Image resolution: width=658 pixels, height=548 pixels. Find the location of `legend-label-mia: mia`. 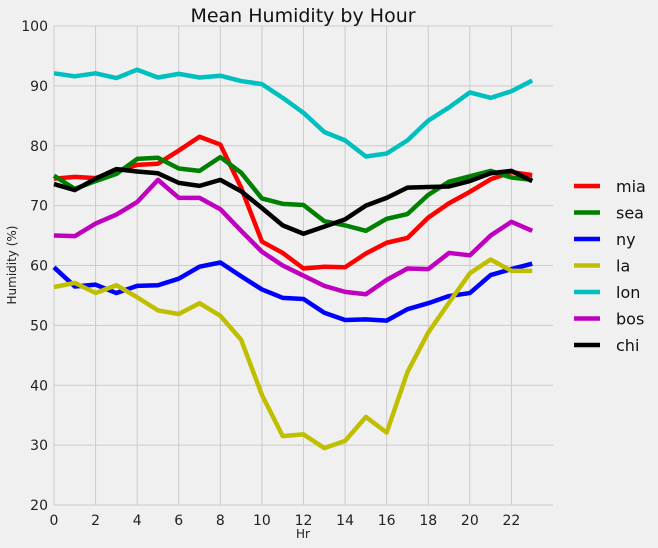

legend-label-mia: mia is located at coordinates (631, 186).